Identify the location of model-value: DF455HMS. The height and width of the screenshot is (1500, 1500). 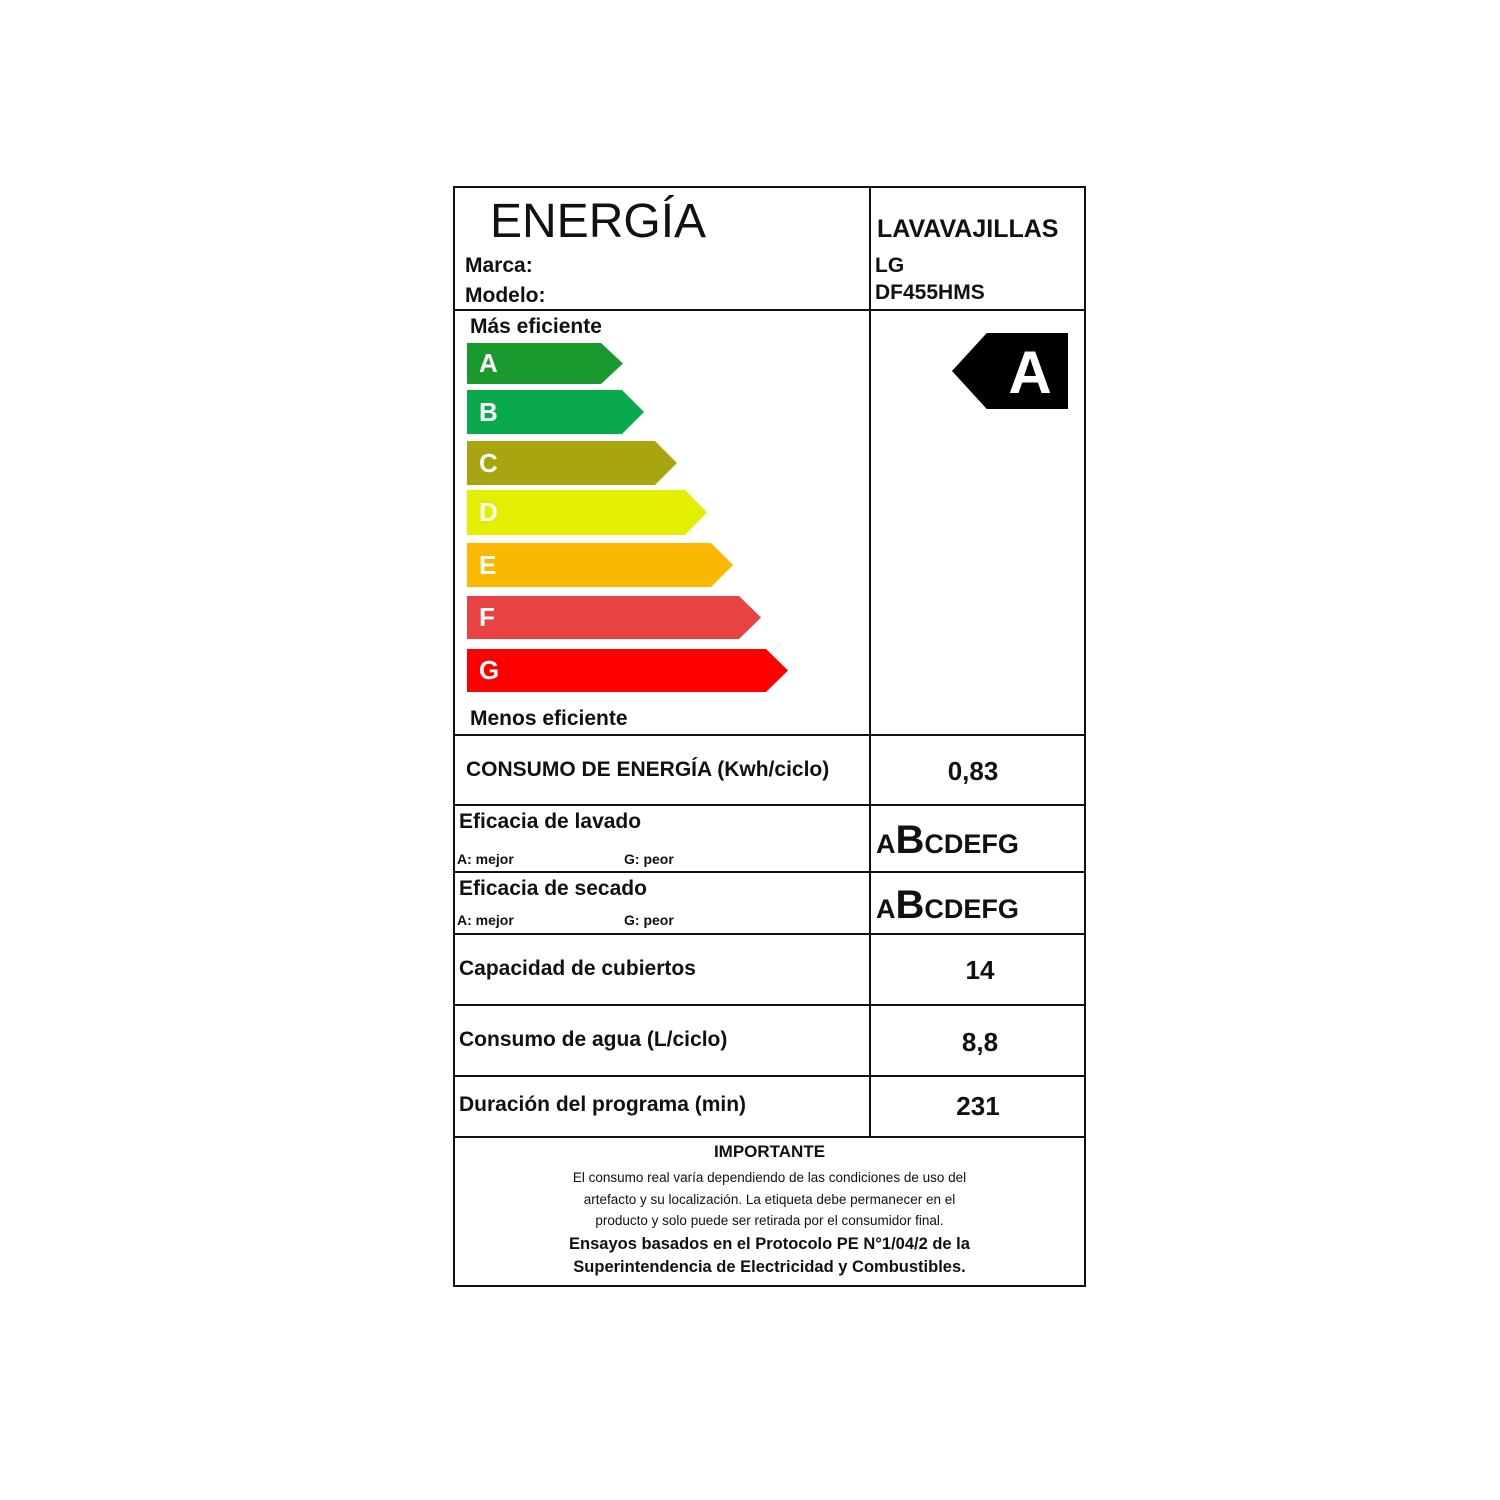
(930, 292).